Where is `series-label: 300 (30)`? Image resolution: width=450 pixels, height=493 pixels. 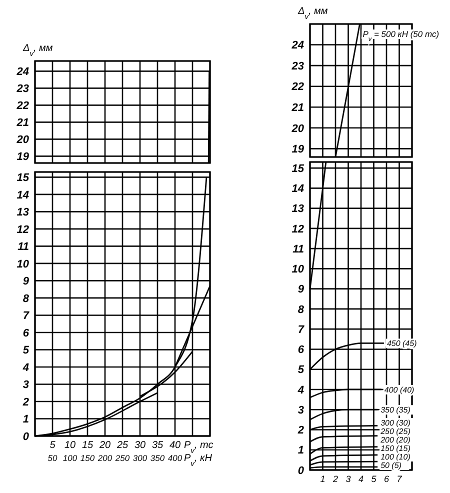 series-label: 300 (30) is located at coordinates (395, 423).